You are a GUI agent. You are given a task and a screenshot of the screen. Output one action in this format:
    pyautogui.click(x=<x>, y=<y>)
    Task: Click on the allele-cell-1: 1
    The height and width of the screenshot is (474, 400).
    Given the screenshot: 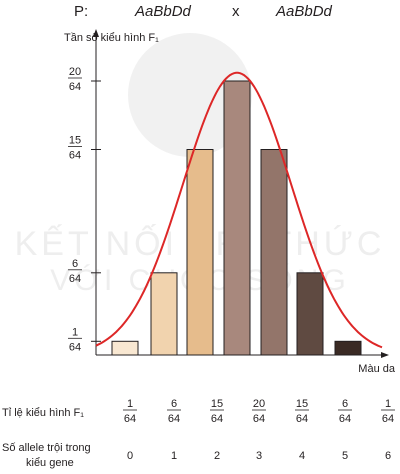 What is the action you would take?
    pyautogui.click(x=174, y=456)
    